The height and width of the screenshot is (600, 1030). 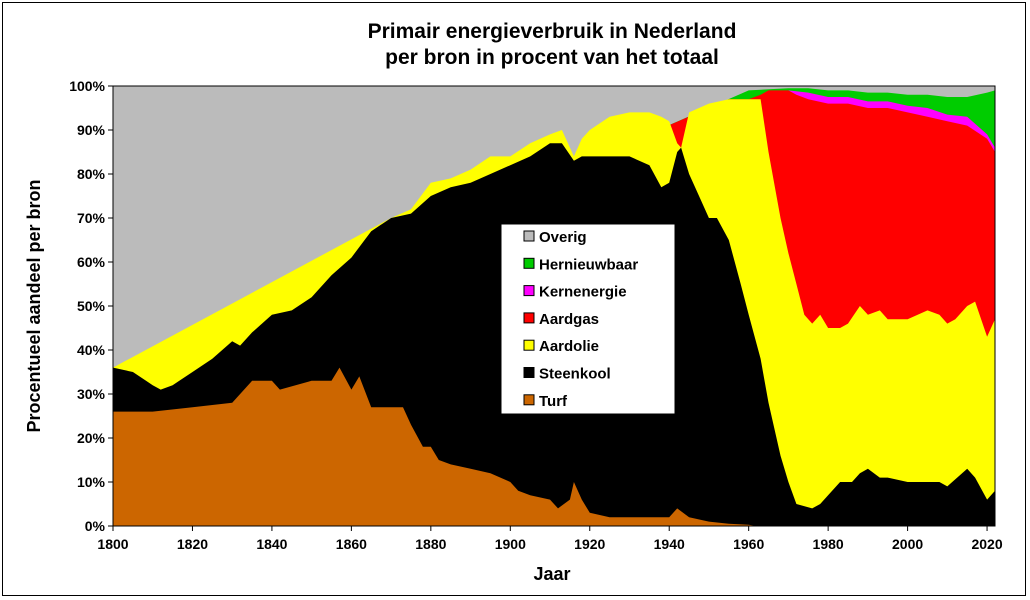 What do you see at coordinates (91, 218) in the screenshot?
I see `y-tick-label: 70%` at bounding box center [91, 218].